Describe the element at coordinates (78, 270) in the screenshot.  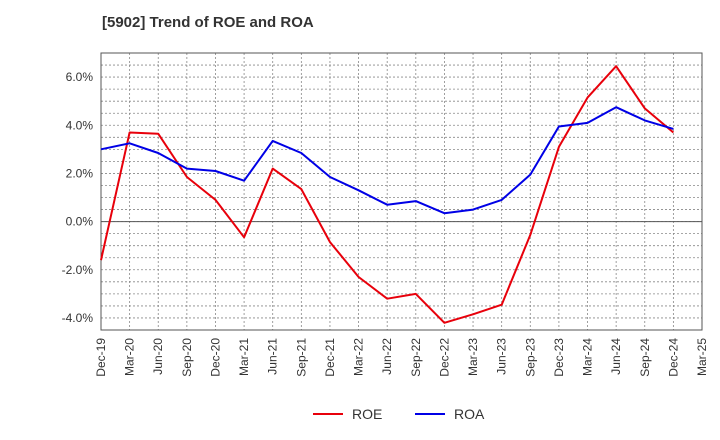
I see `y-tick-label: -2.0%` at that location.